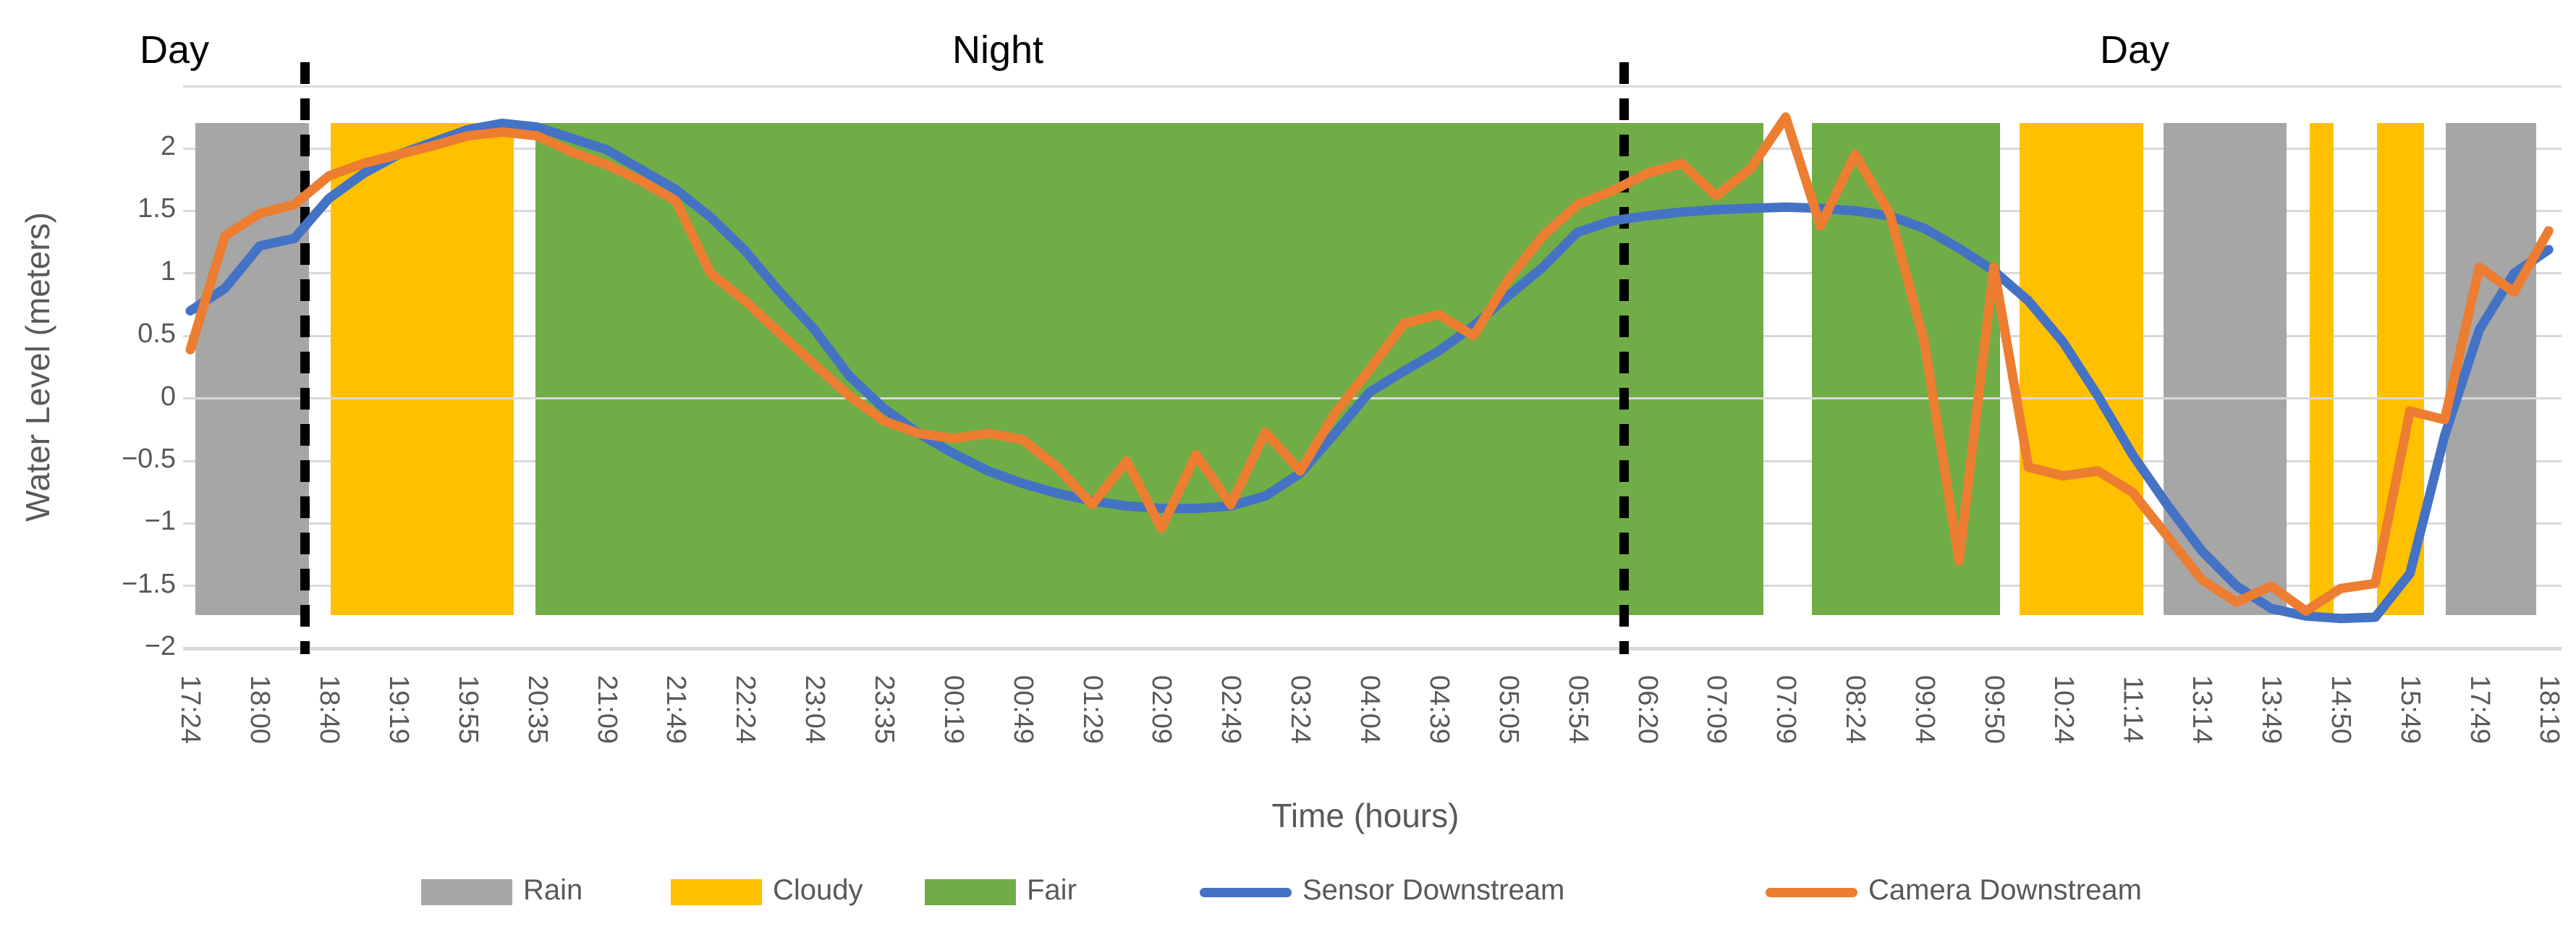  Describe the element at coordinates (466, 892) in the screenshot. I see `rain-swatch` at that location.